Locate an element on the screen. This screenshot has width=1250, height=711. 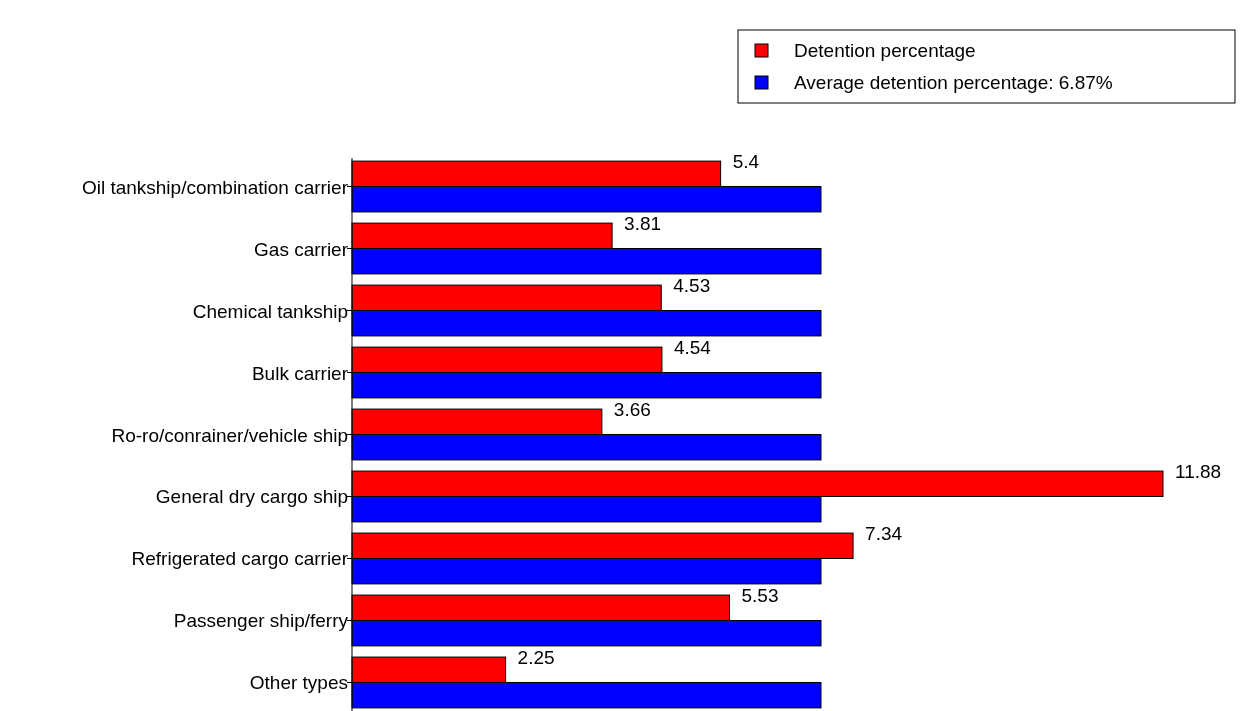
y-tick-label: Refrigerated cargo carrier is located at coordinates (240, 559).